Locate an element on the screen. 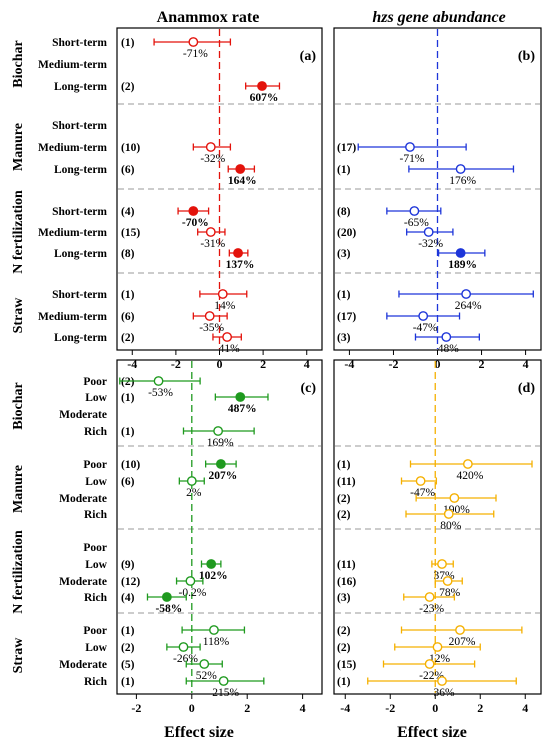 The image size is (550, 745). panel-letter: (c) is located at coordinates (308, 388).